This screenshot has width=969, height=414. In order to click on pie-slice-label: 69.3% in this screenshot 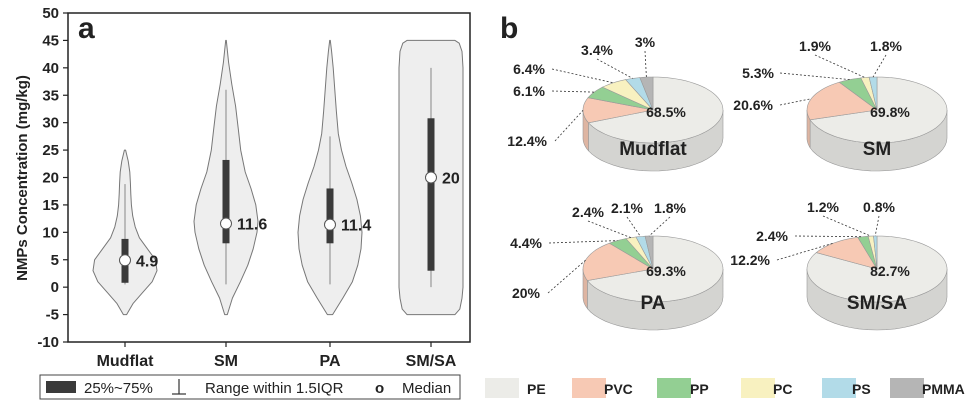, I will do `click(666, 271)`.